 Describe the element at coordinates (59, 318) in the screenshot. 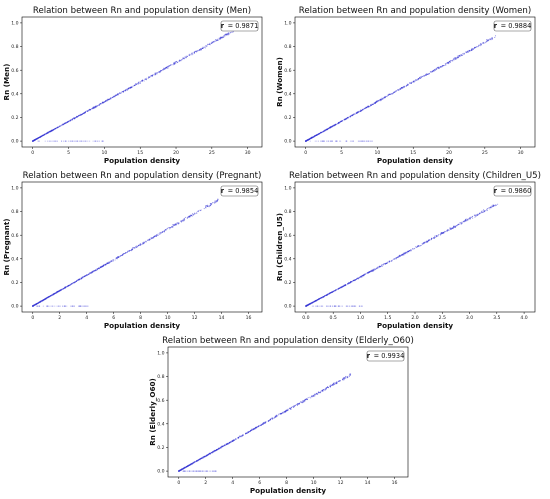

I see `x-tick-label: 2` at that location.